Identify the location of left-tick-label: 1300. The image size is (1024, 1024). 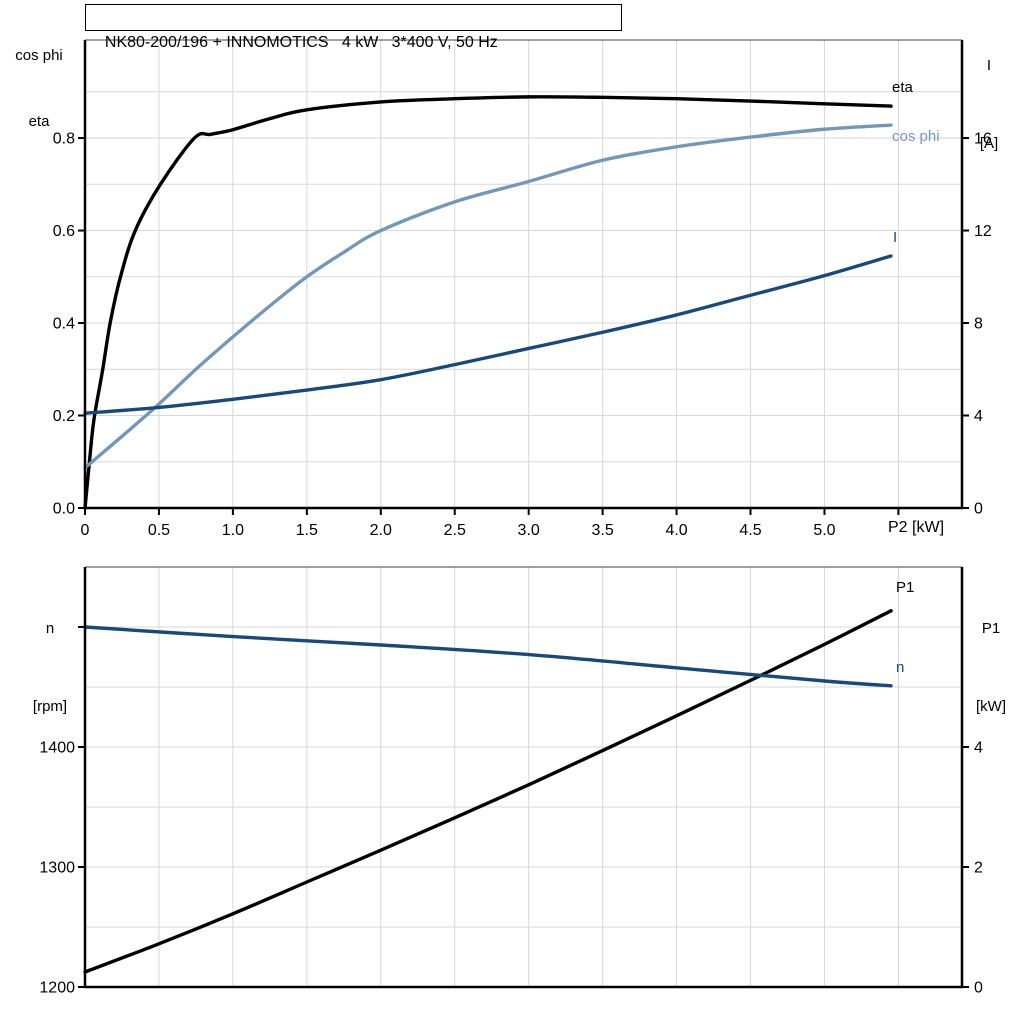
(57, 868).